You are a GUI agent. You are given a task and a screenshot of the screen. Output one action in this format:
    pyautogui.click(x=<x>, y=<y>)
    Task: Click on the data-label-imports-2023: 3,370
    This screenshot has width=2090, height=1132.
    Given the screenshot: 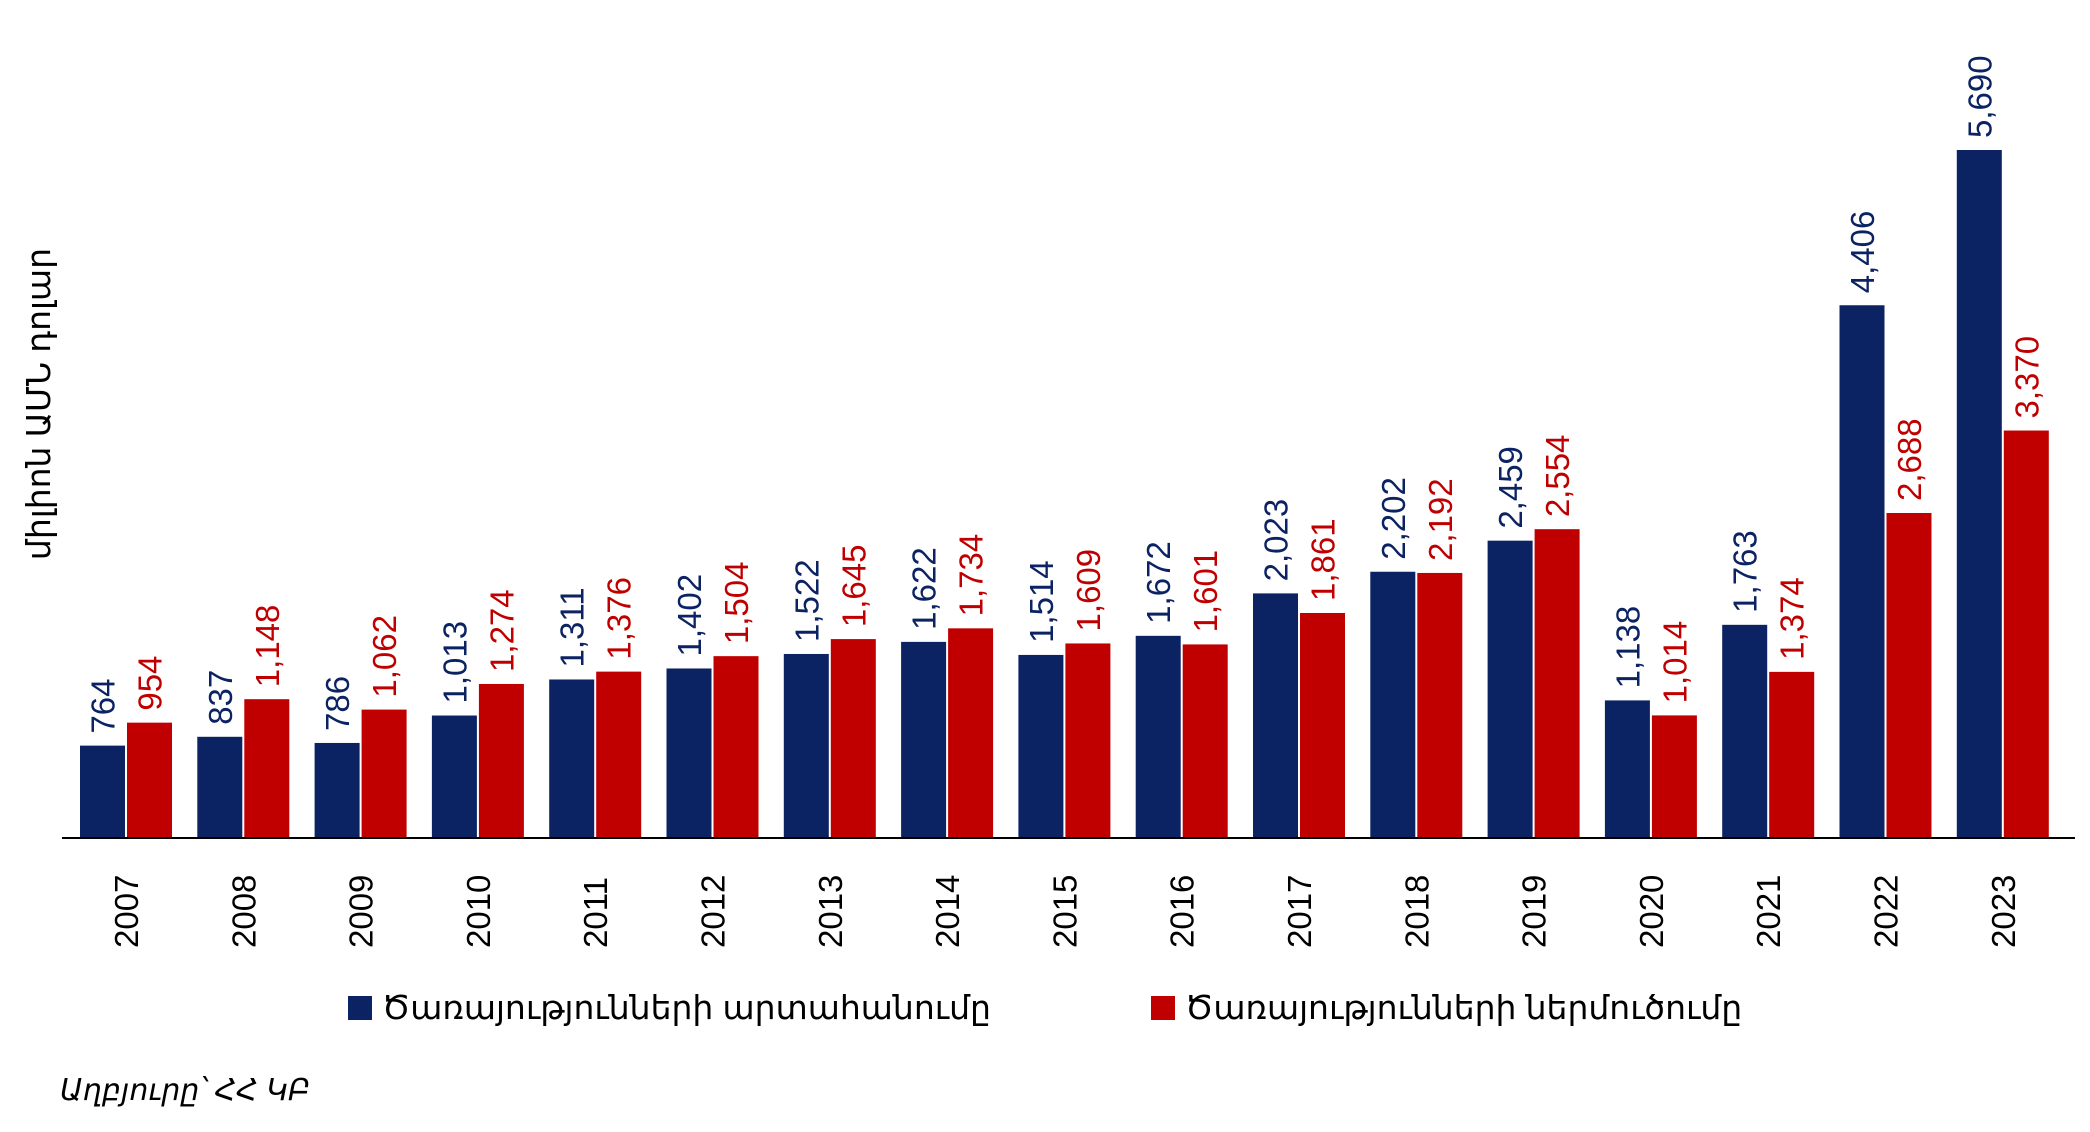 What is the action you would take?
    pyautogui.click(x=2026, y=377)
    